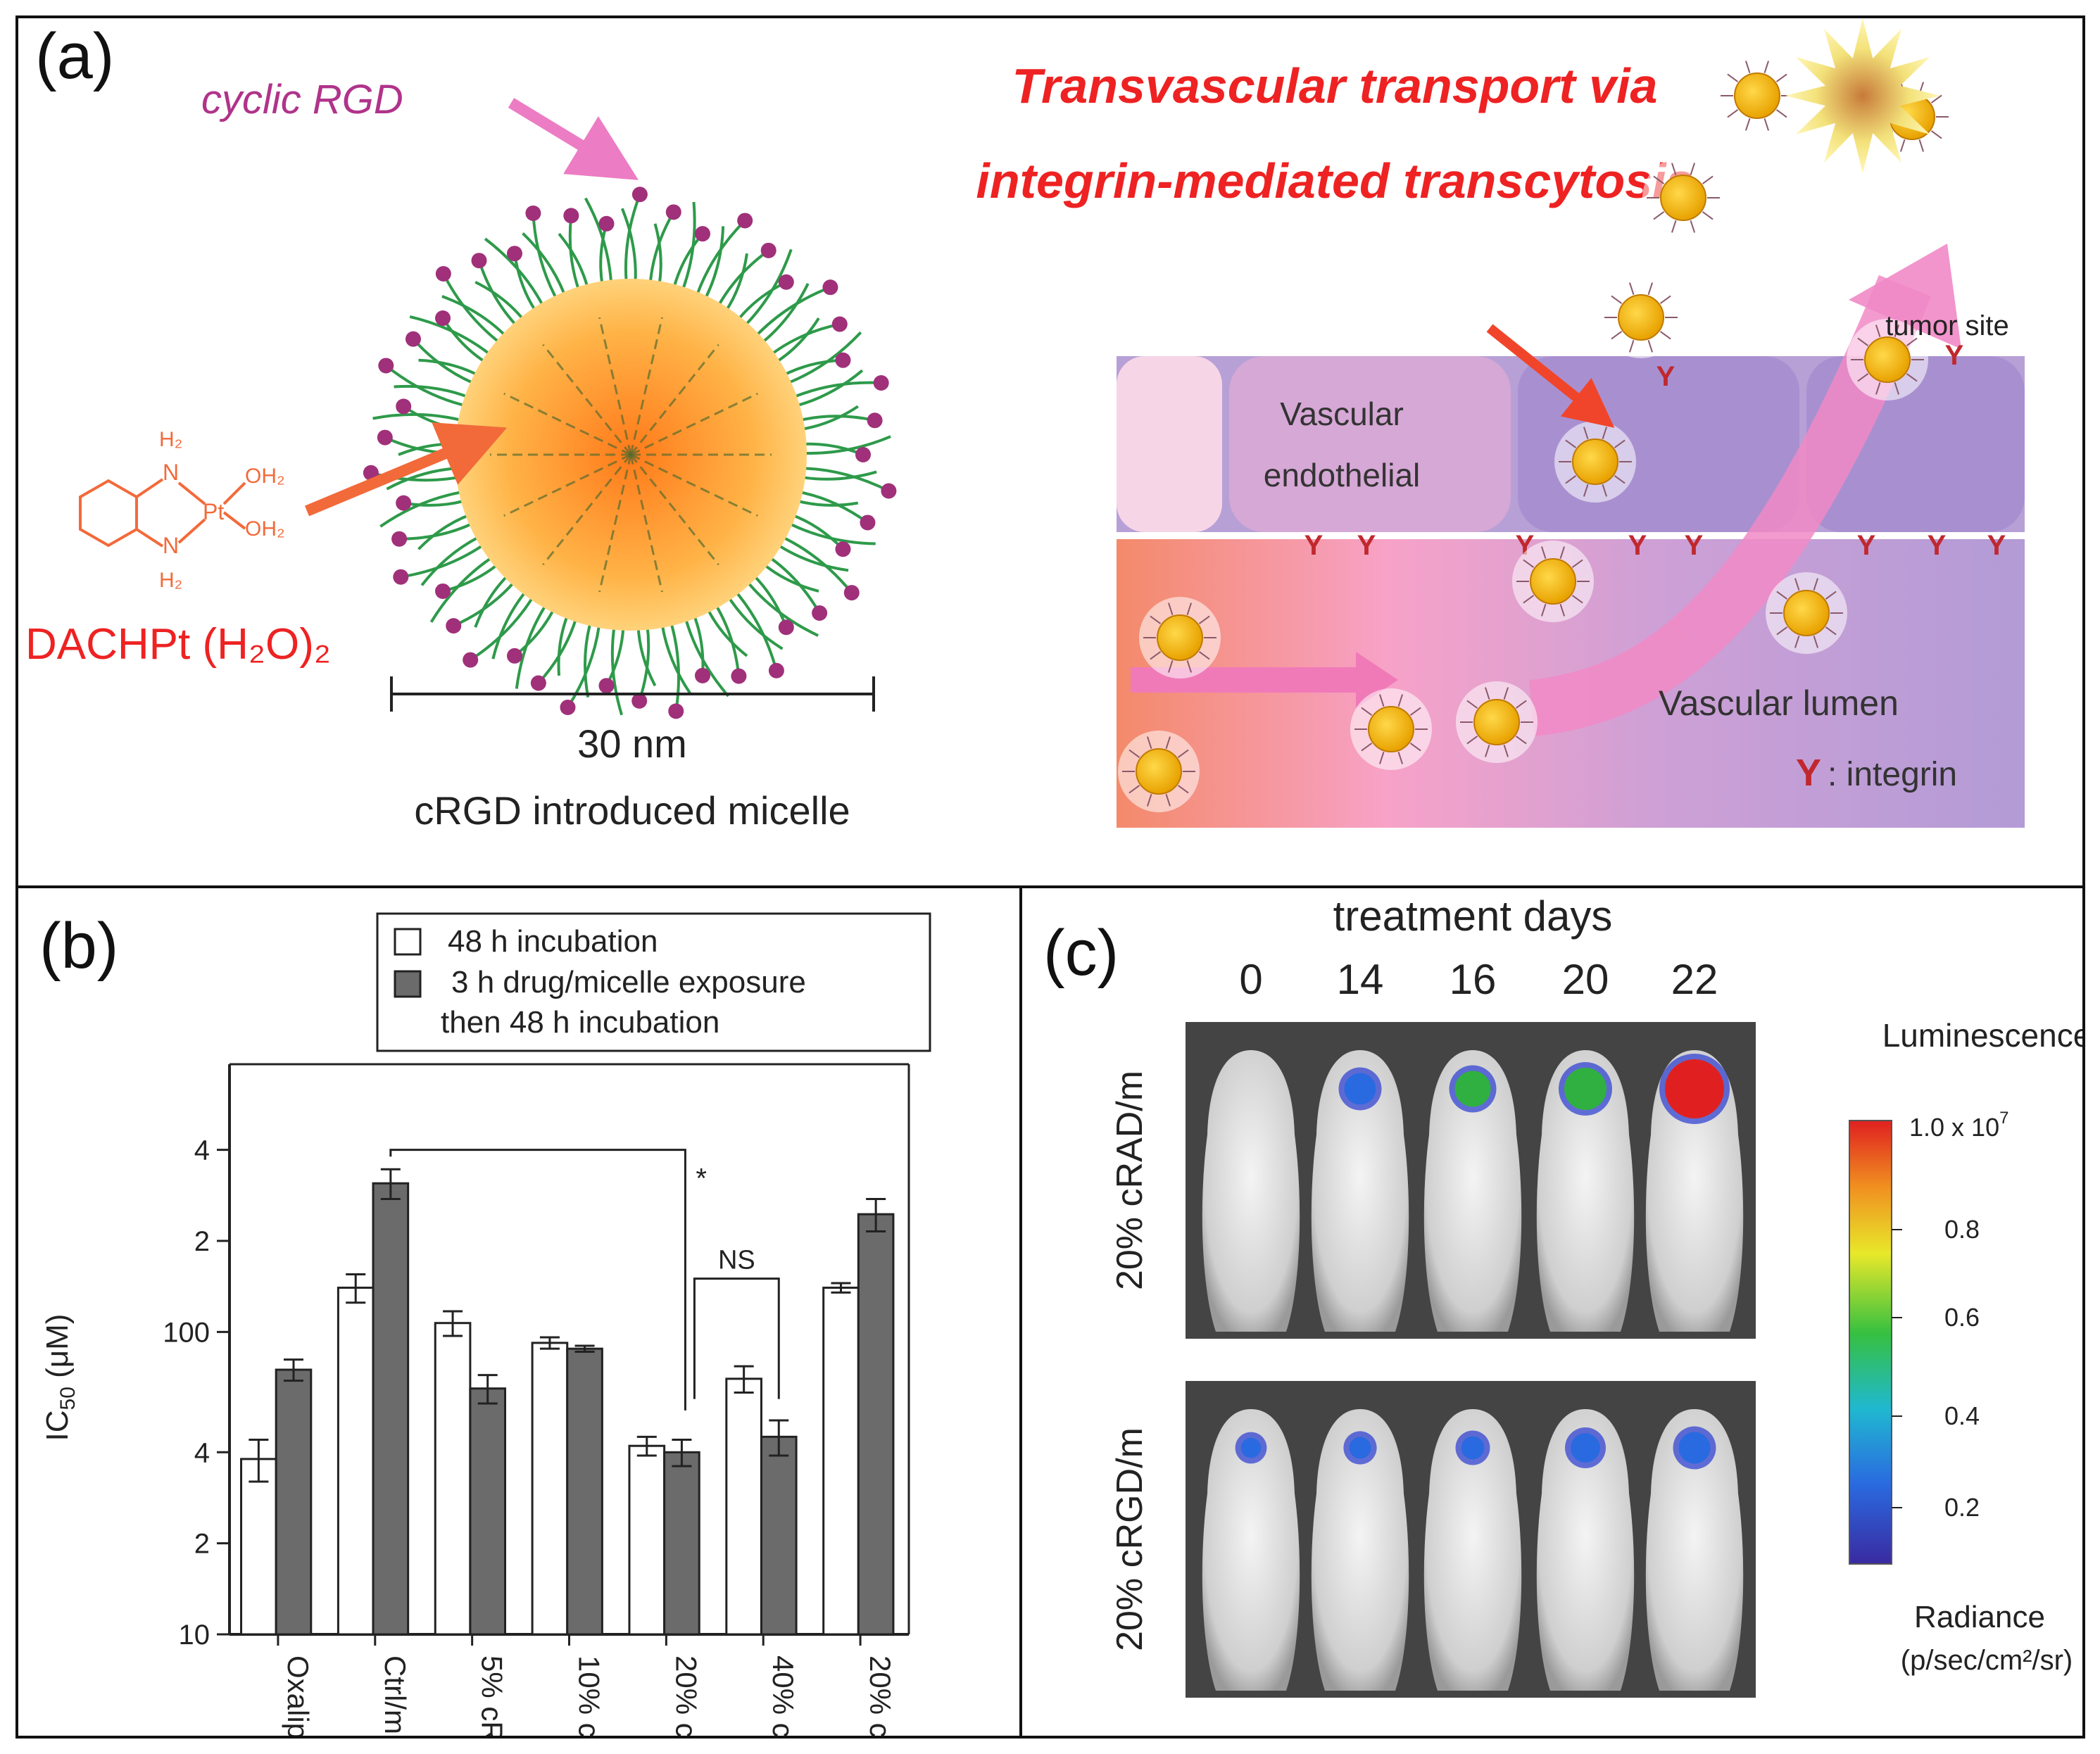 Image resolution: width=2100 pixels, height=1754 pixels. I want to click on x-category-label: 10% cRGD/m, so click(589, 1697).